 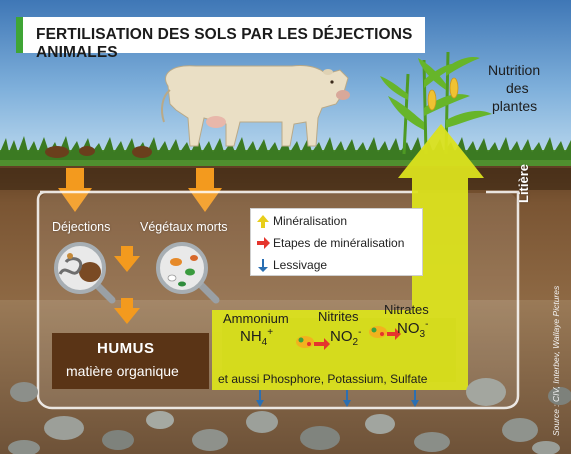 What do you see at coordinates (285, 179) in the screenshot?
I see `soil-dark-band` at bounding box center [285, 179].